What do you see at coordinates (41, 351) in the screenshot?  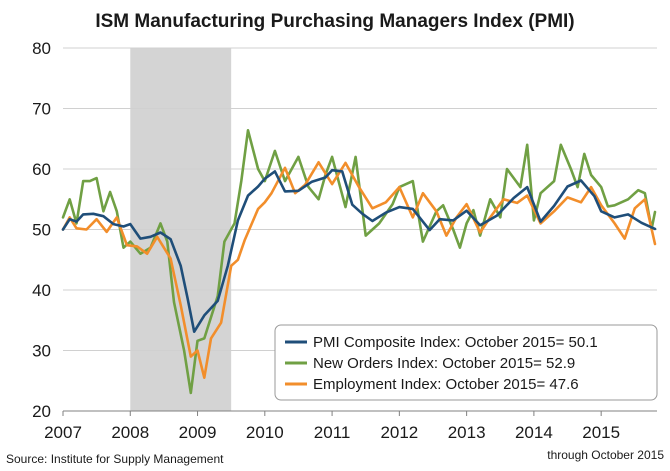 I see `y-tick-label: 30` at bounding box center [41, 351].